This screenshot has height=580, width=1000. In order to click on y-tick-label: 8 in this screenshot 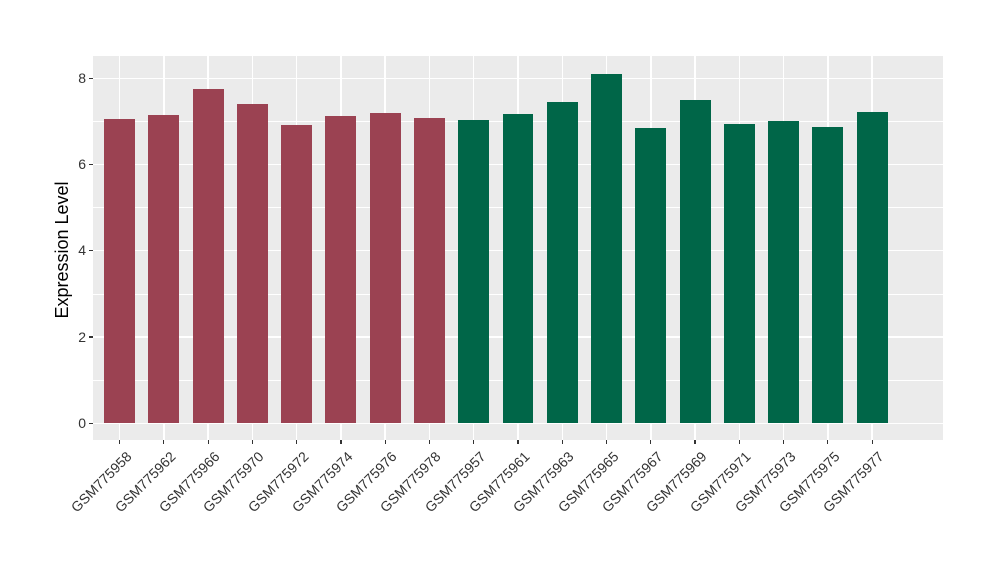, I will do `click(82, 77)`.